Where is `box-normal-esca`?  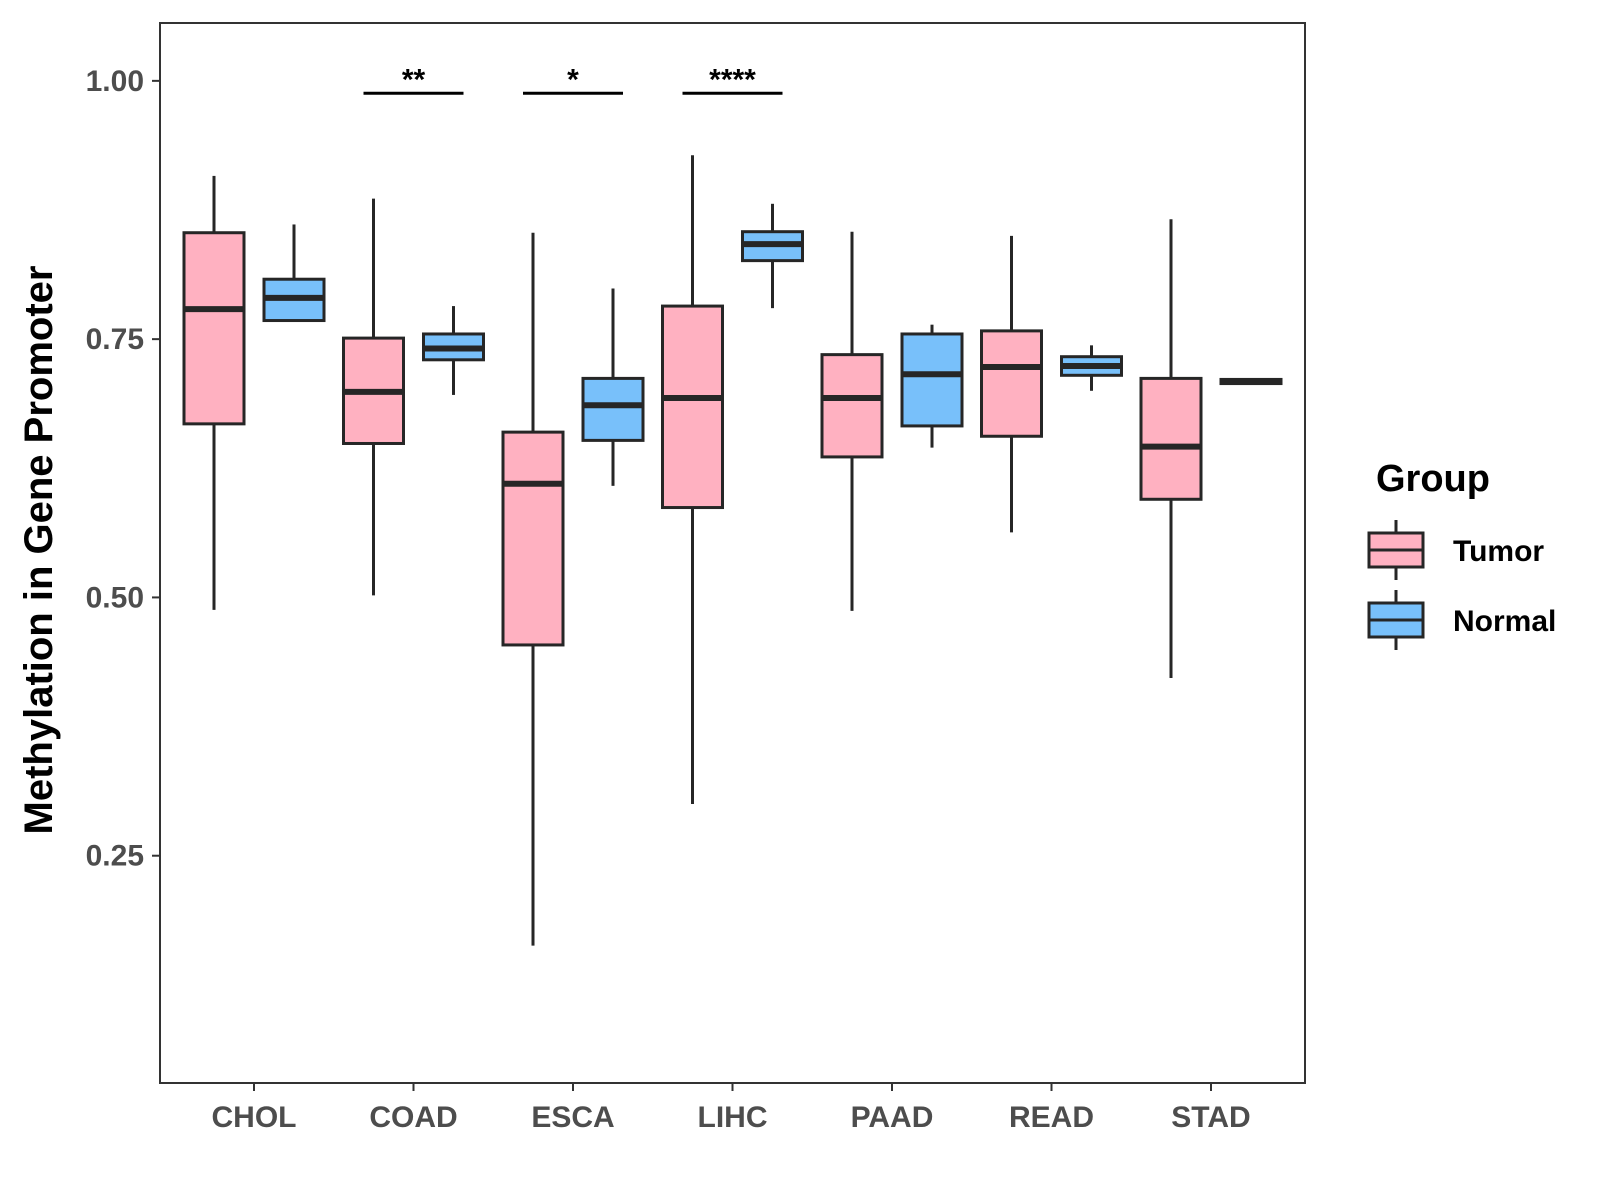 box-normal-esca is located at coordinates (613, 387).